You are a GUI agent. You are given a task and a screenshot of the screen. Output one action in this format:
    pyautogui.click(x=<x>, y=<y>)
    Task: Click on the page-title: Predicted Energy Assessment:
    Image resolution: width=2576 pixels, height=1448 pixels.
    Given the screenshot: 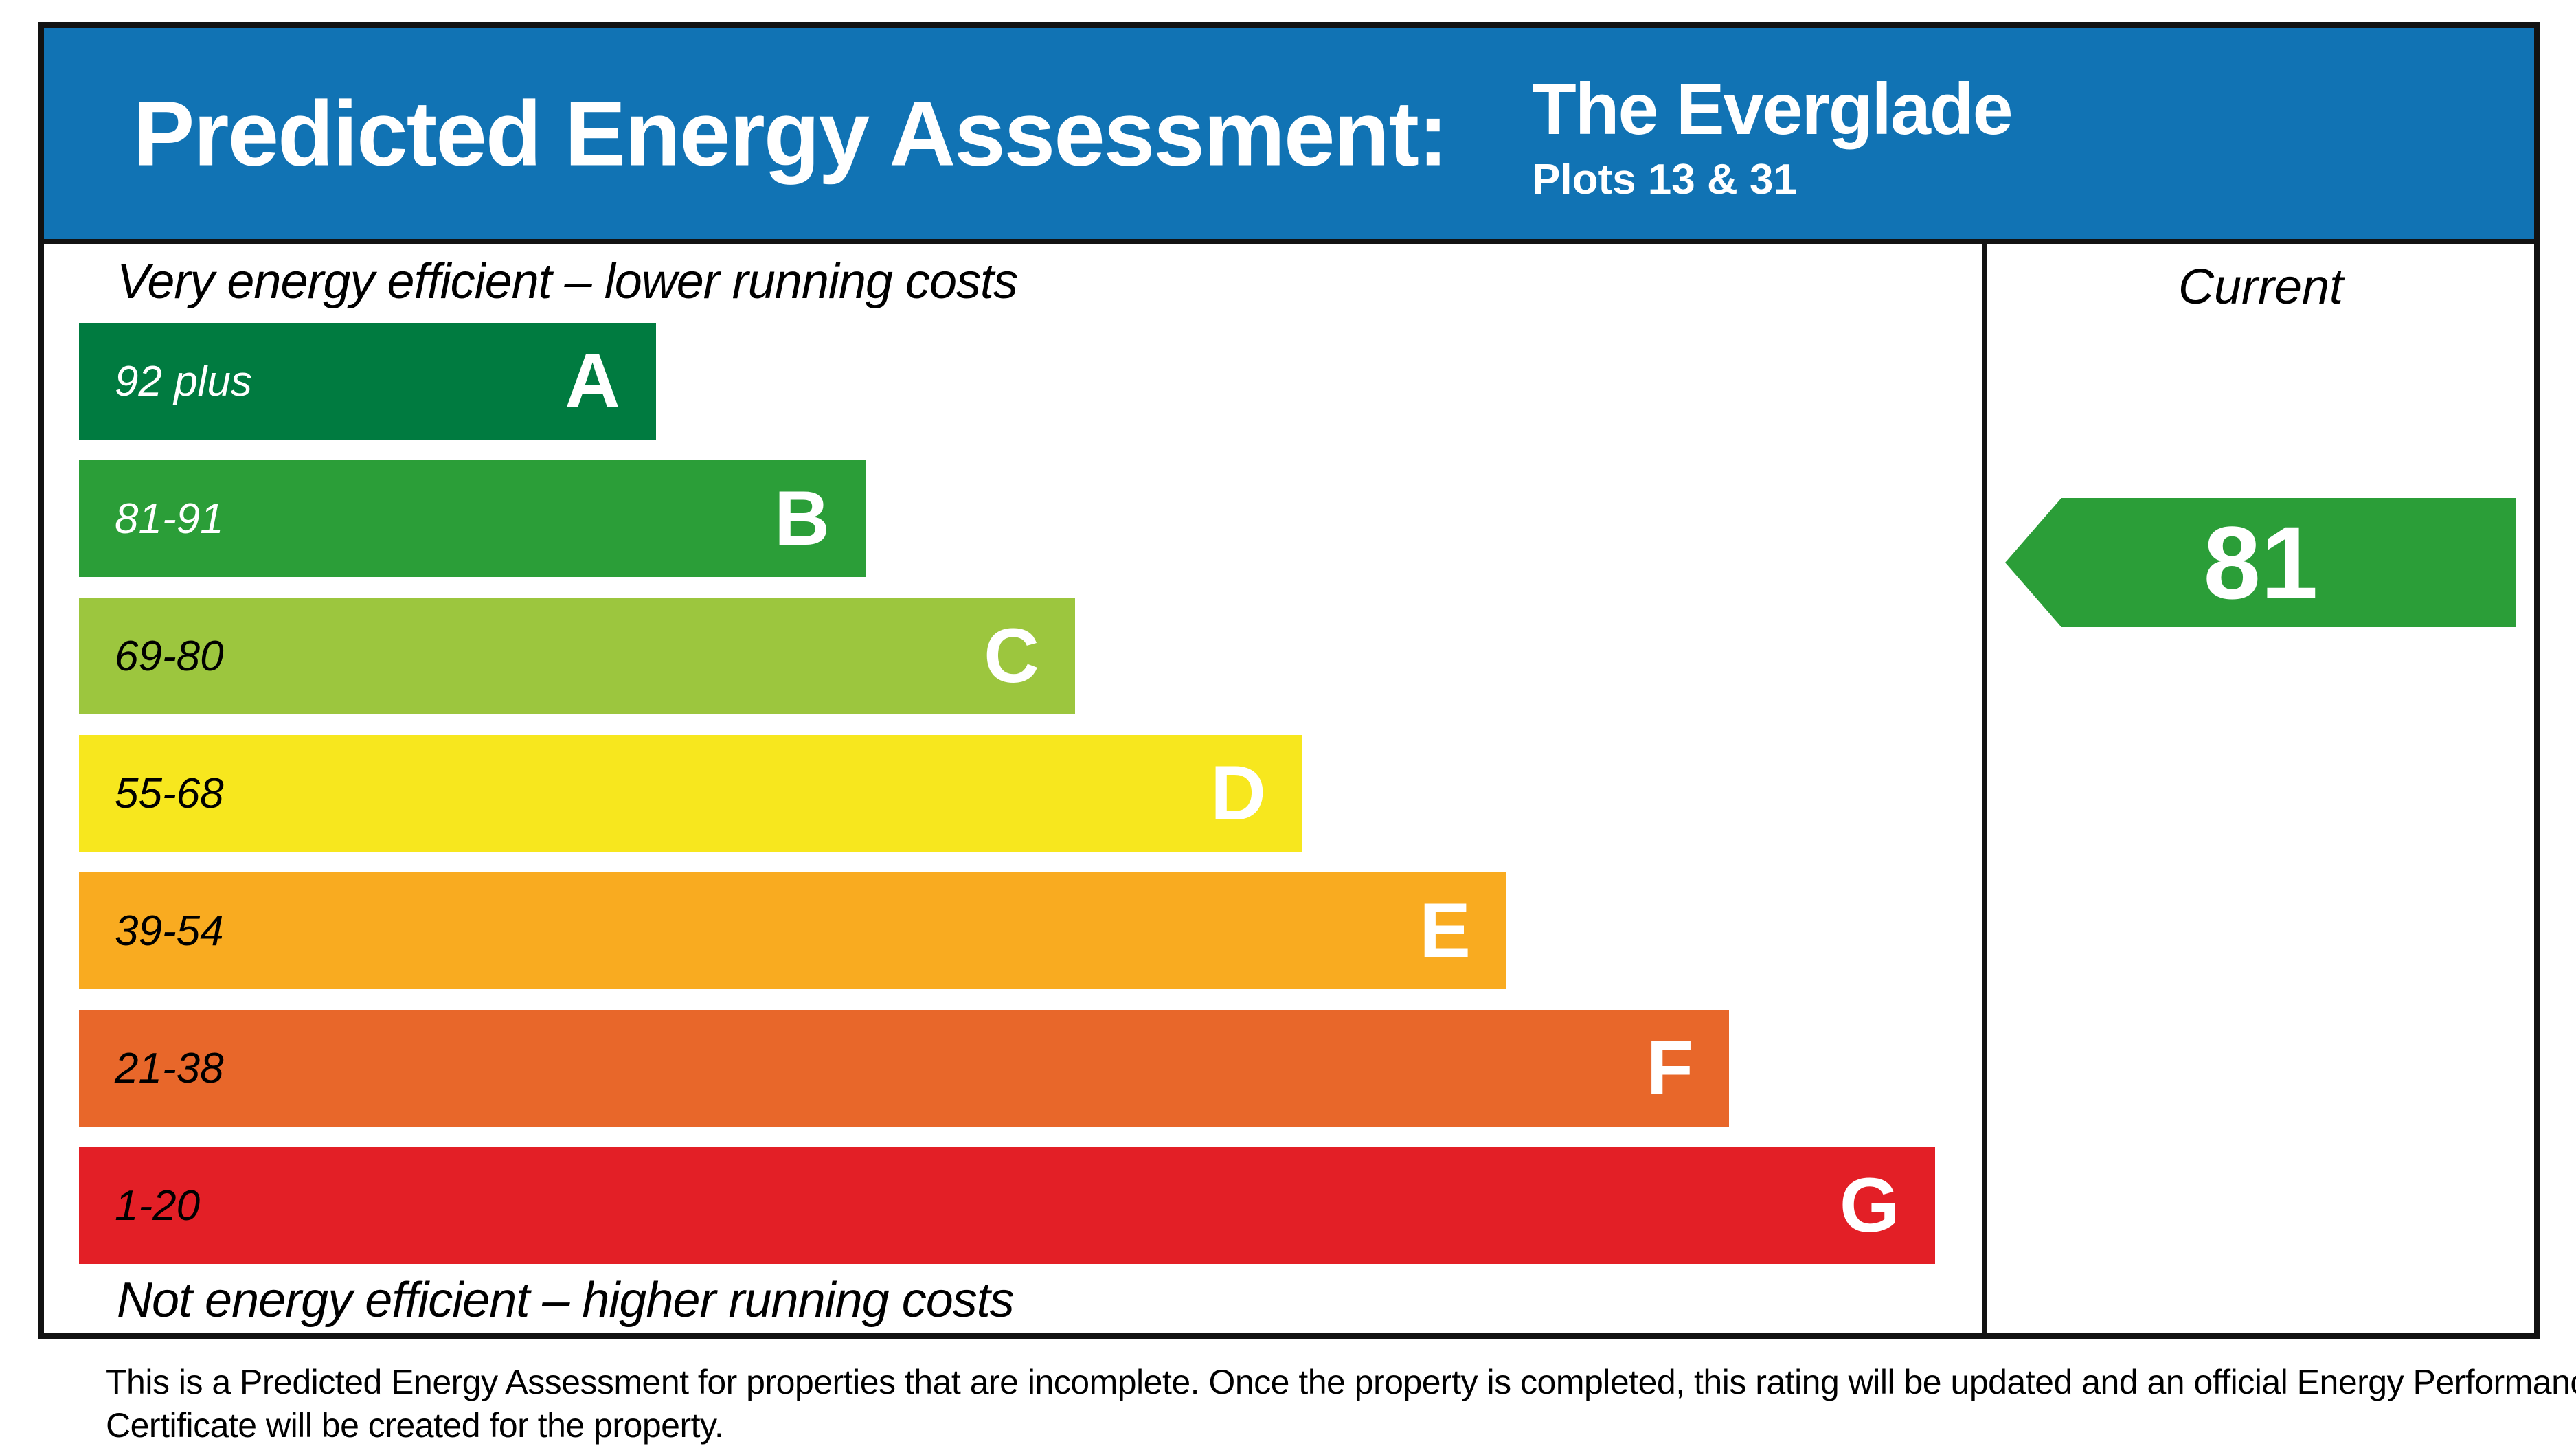 What is the action you would take?
    pyautogui.click(x=791, y=133)
    